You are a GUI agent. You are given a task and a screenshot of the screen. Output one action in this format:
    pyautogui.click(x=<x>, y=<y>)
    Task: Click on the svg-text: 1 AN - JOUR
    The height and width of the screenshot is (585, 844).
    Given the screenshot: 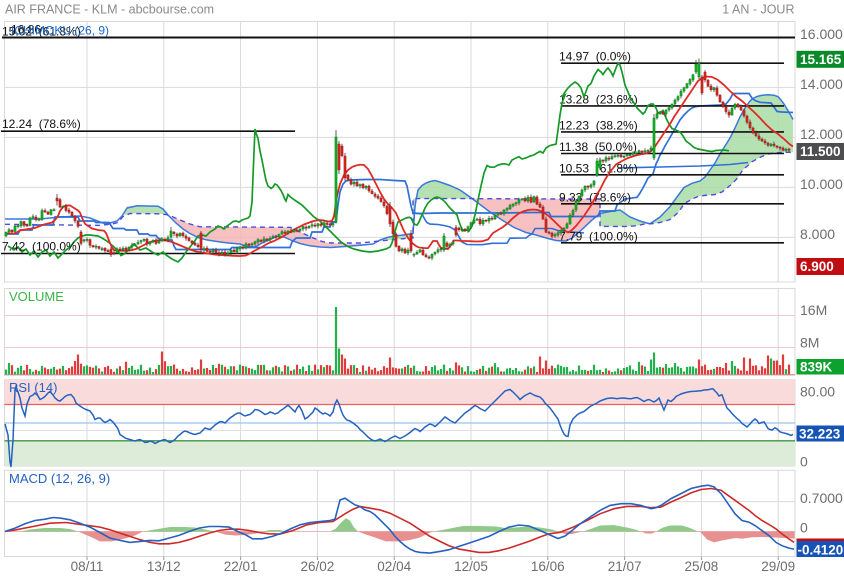 What is the action you would take?
    pyautogui.click(x=758, y=10)
    